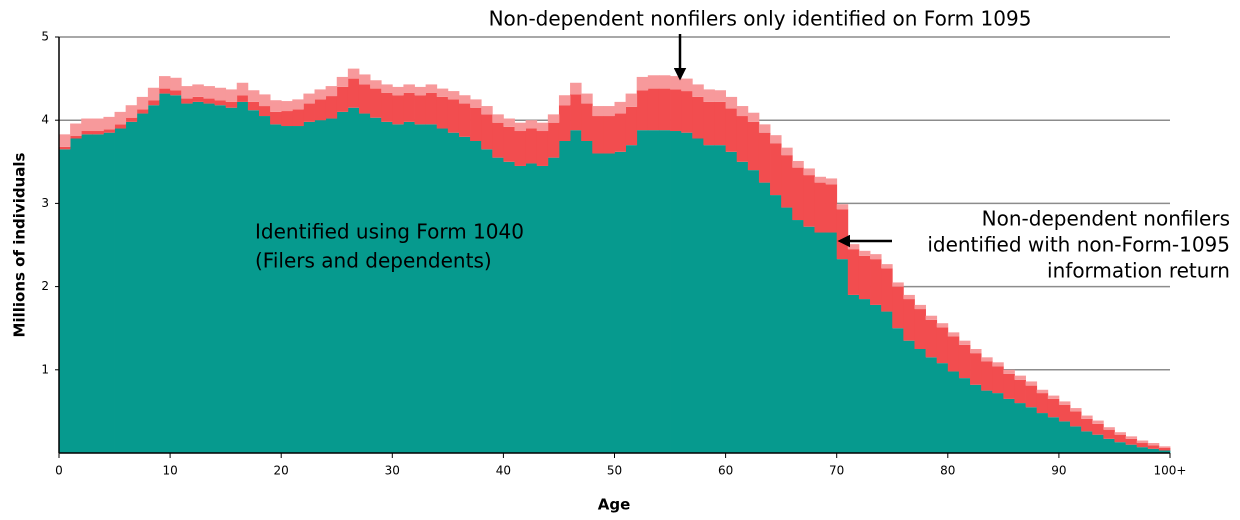 This screenshot has height=520, width=1240. What do you see at coordinates (169, 471) in the screenshot?
I see `x-tick-label: 10` at bounding box center [169, 471].